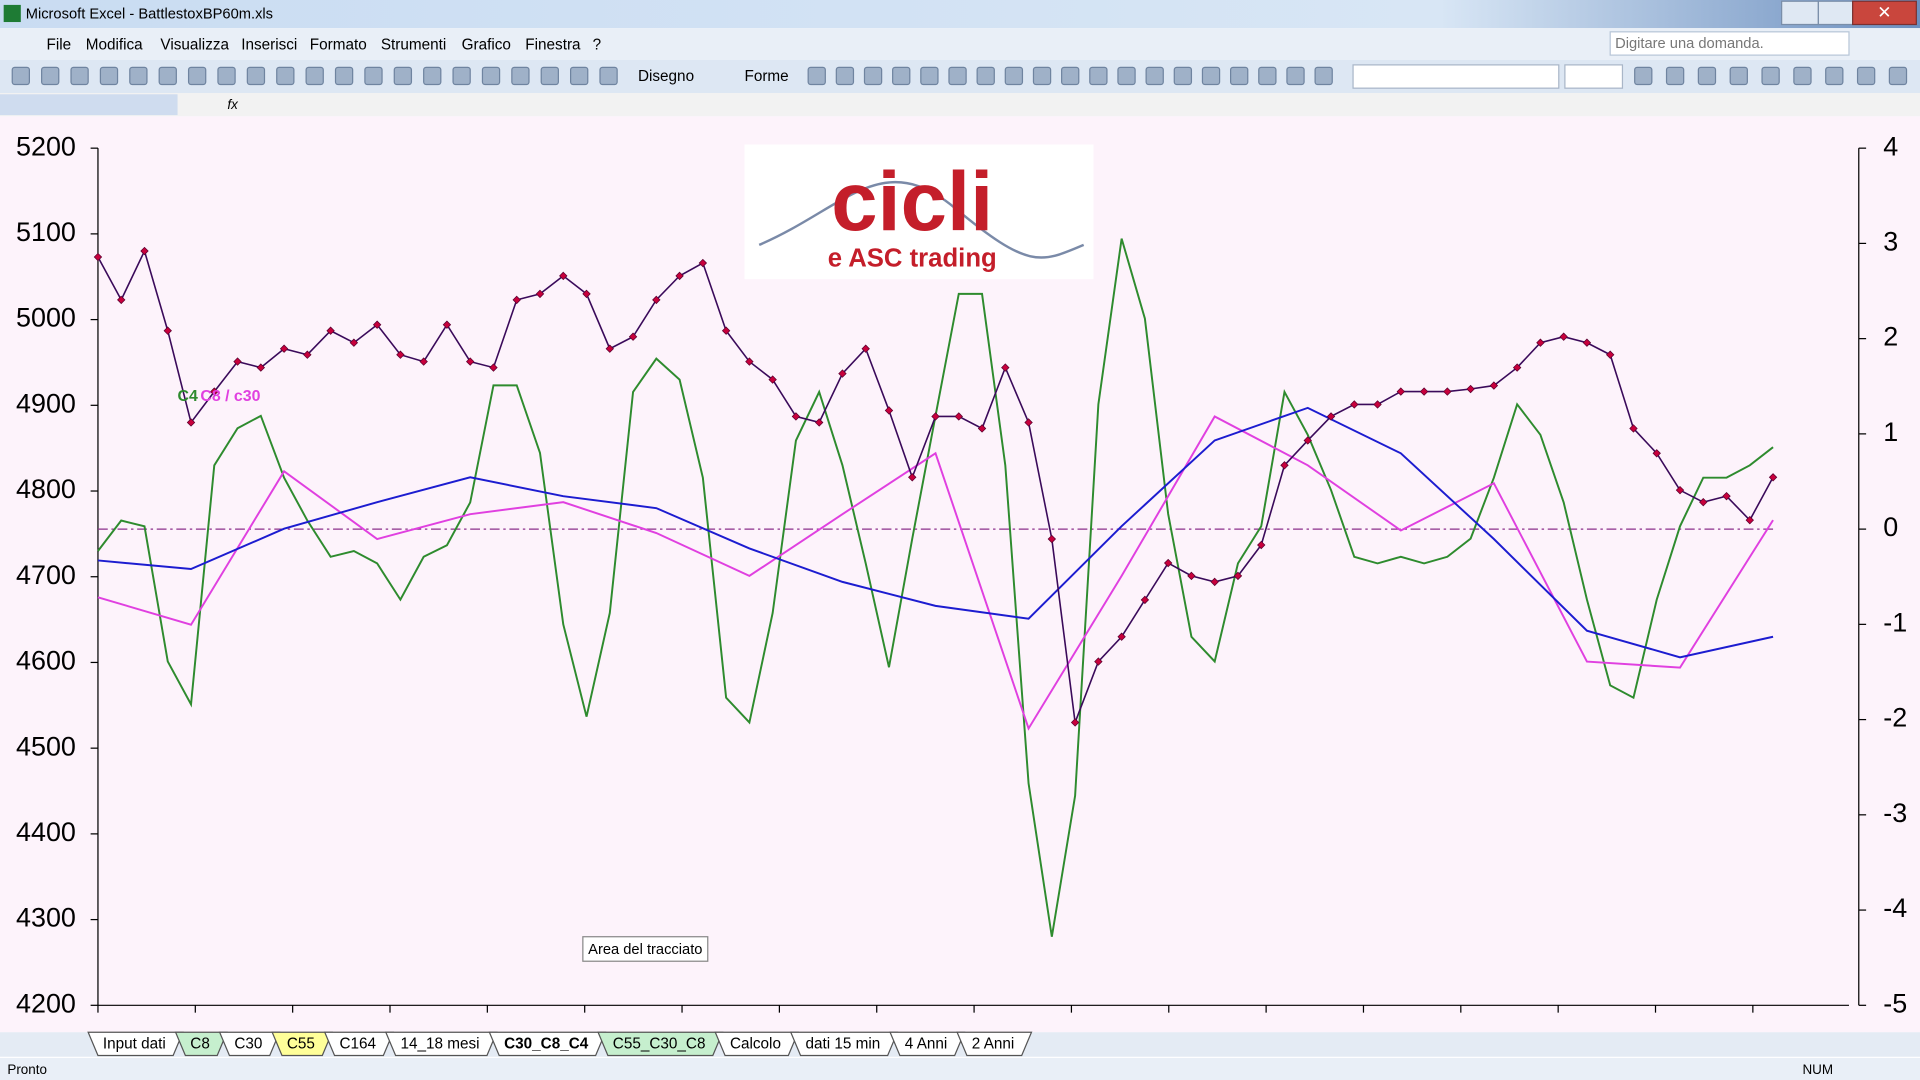 This screenshot has height=1080, width=1920. Describe the element at coordinates (1456, 76) in the screenshot. I see `font-box` at that location.